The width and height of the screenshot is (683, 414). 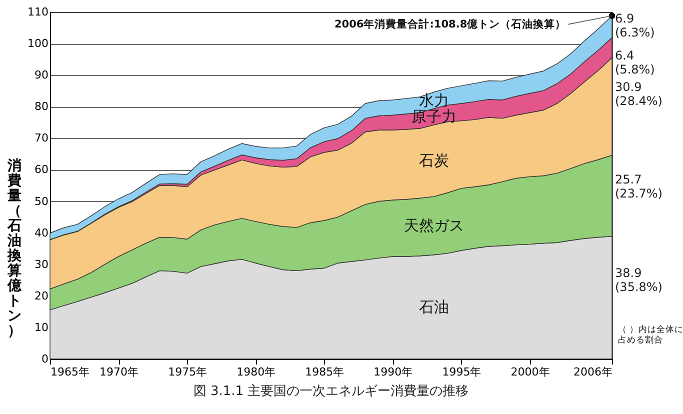 I want to click on y-tick-label: 20, so click(x=41, y=295).